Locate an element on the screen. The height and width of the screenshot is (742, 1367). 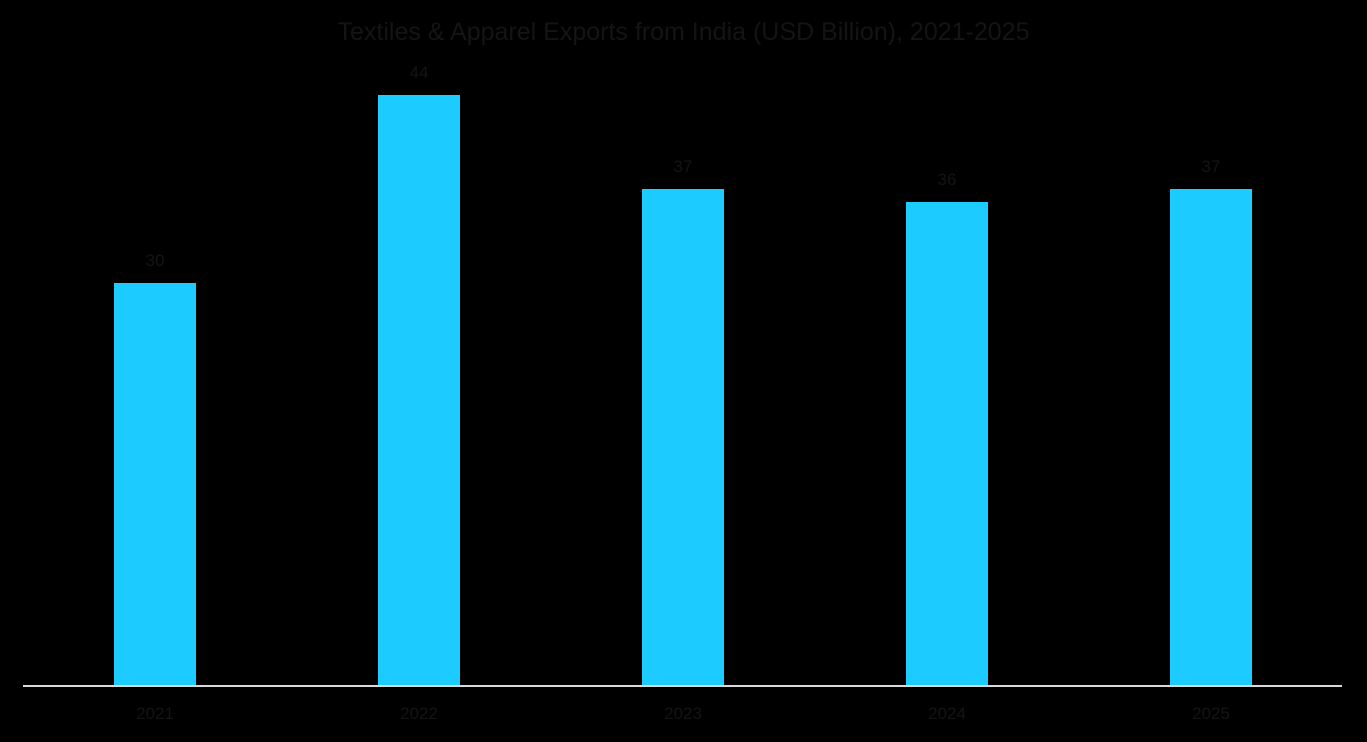
bar-2024 is located at coordinates (947, 444).